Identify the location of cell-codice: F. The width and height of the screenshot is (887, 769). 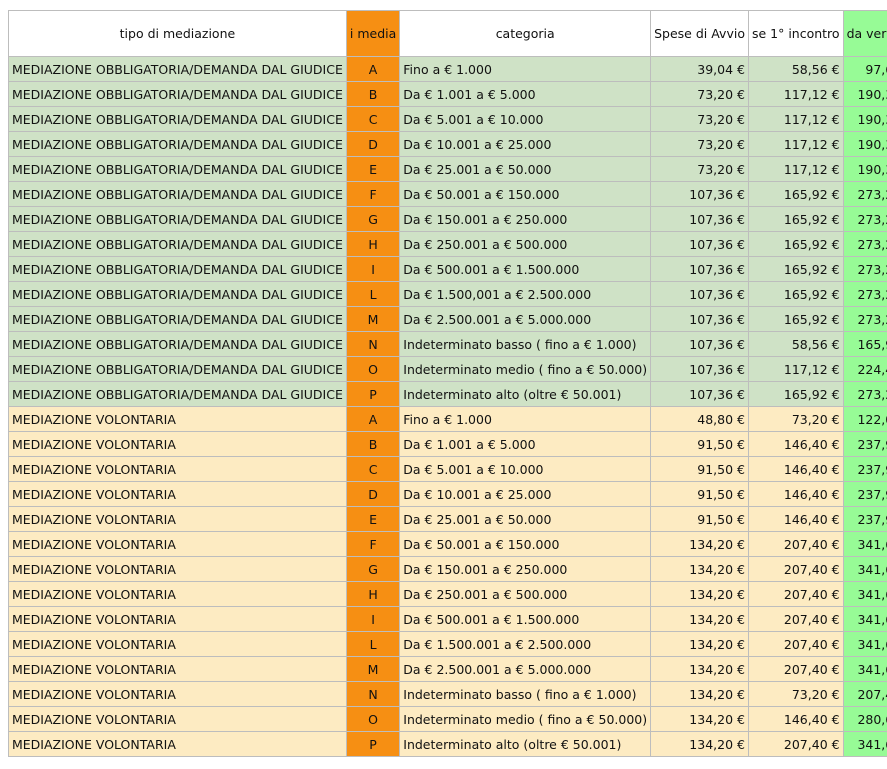
(373, 544).